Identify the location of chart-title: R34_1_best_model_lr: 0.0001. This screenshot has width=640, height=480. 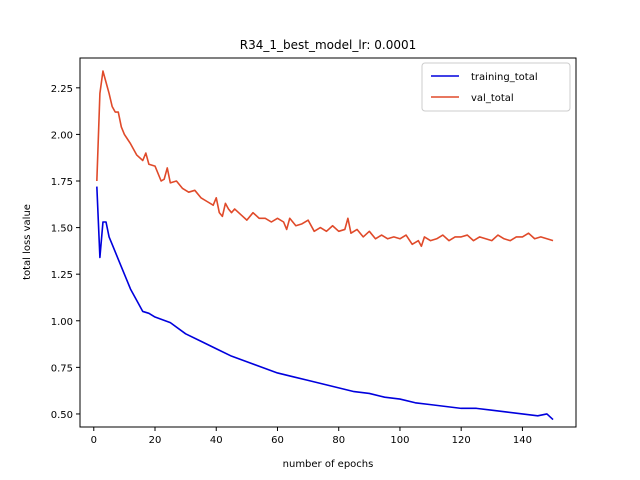
(328, 45).